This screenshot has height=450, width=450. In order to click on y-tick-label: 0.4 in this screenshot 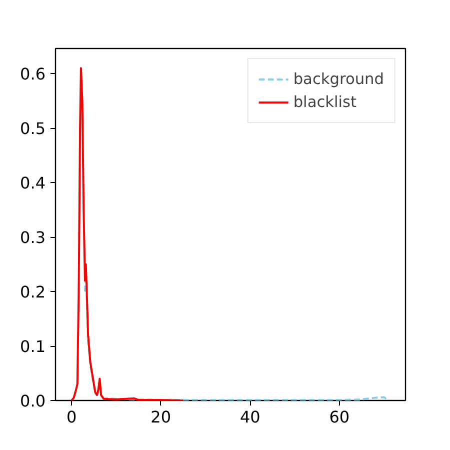, I will do `click(33, 183)`.